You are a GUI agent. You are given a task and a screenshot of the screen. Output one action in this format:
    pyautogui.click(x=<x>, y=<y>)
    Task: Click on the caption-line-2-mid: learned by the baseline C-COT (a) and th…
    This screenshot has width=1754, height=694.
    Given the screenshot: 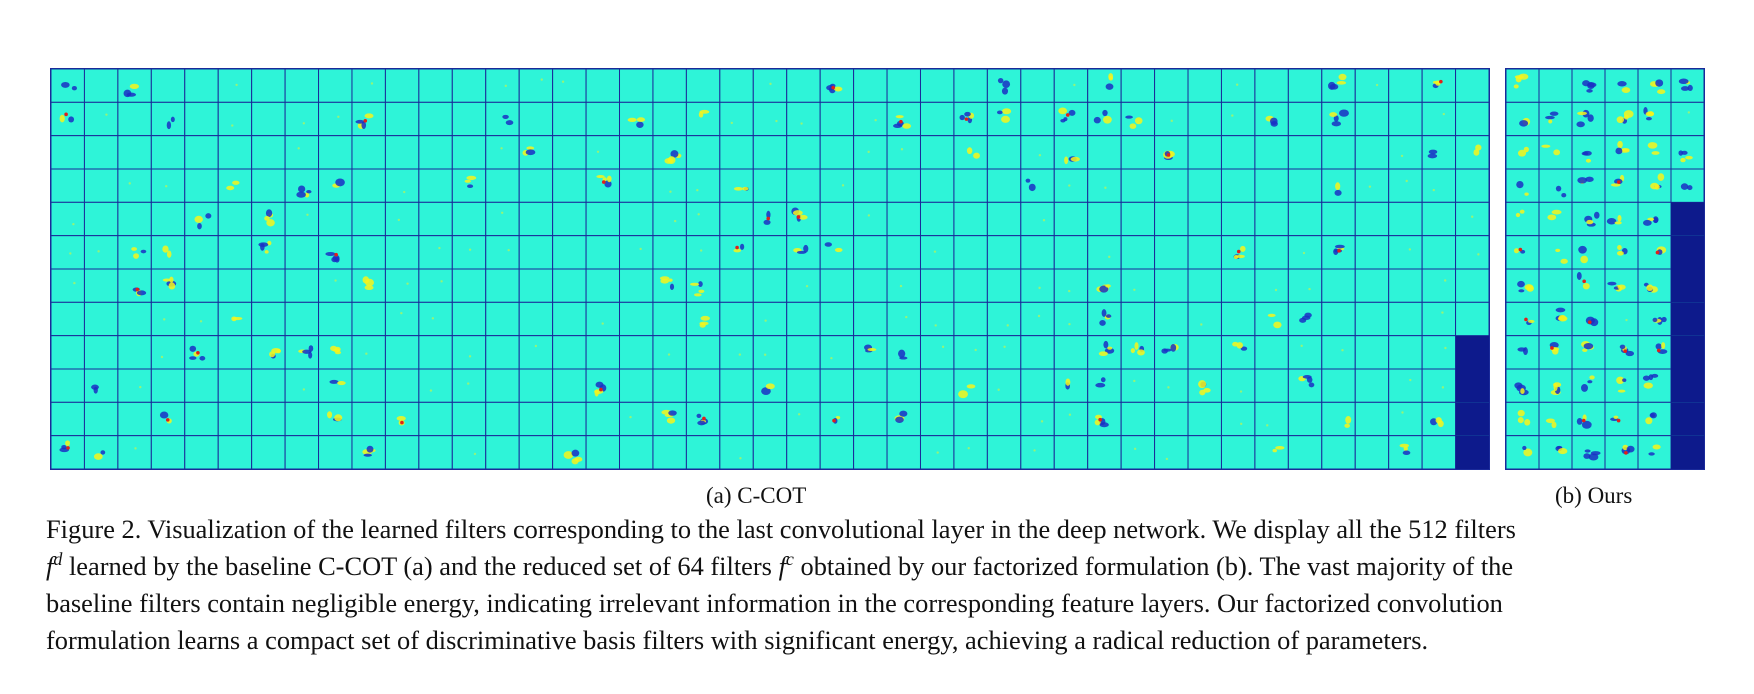 What is the action you would take?
    pyautogui.click(x=420, y=566)
    